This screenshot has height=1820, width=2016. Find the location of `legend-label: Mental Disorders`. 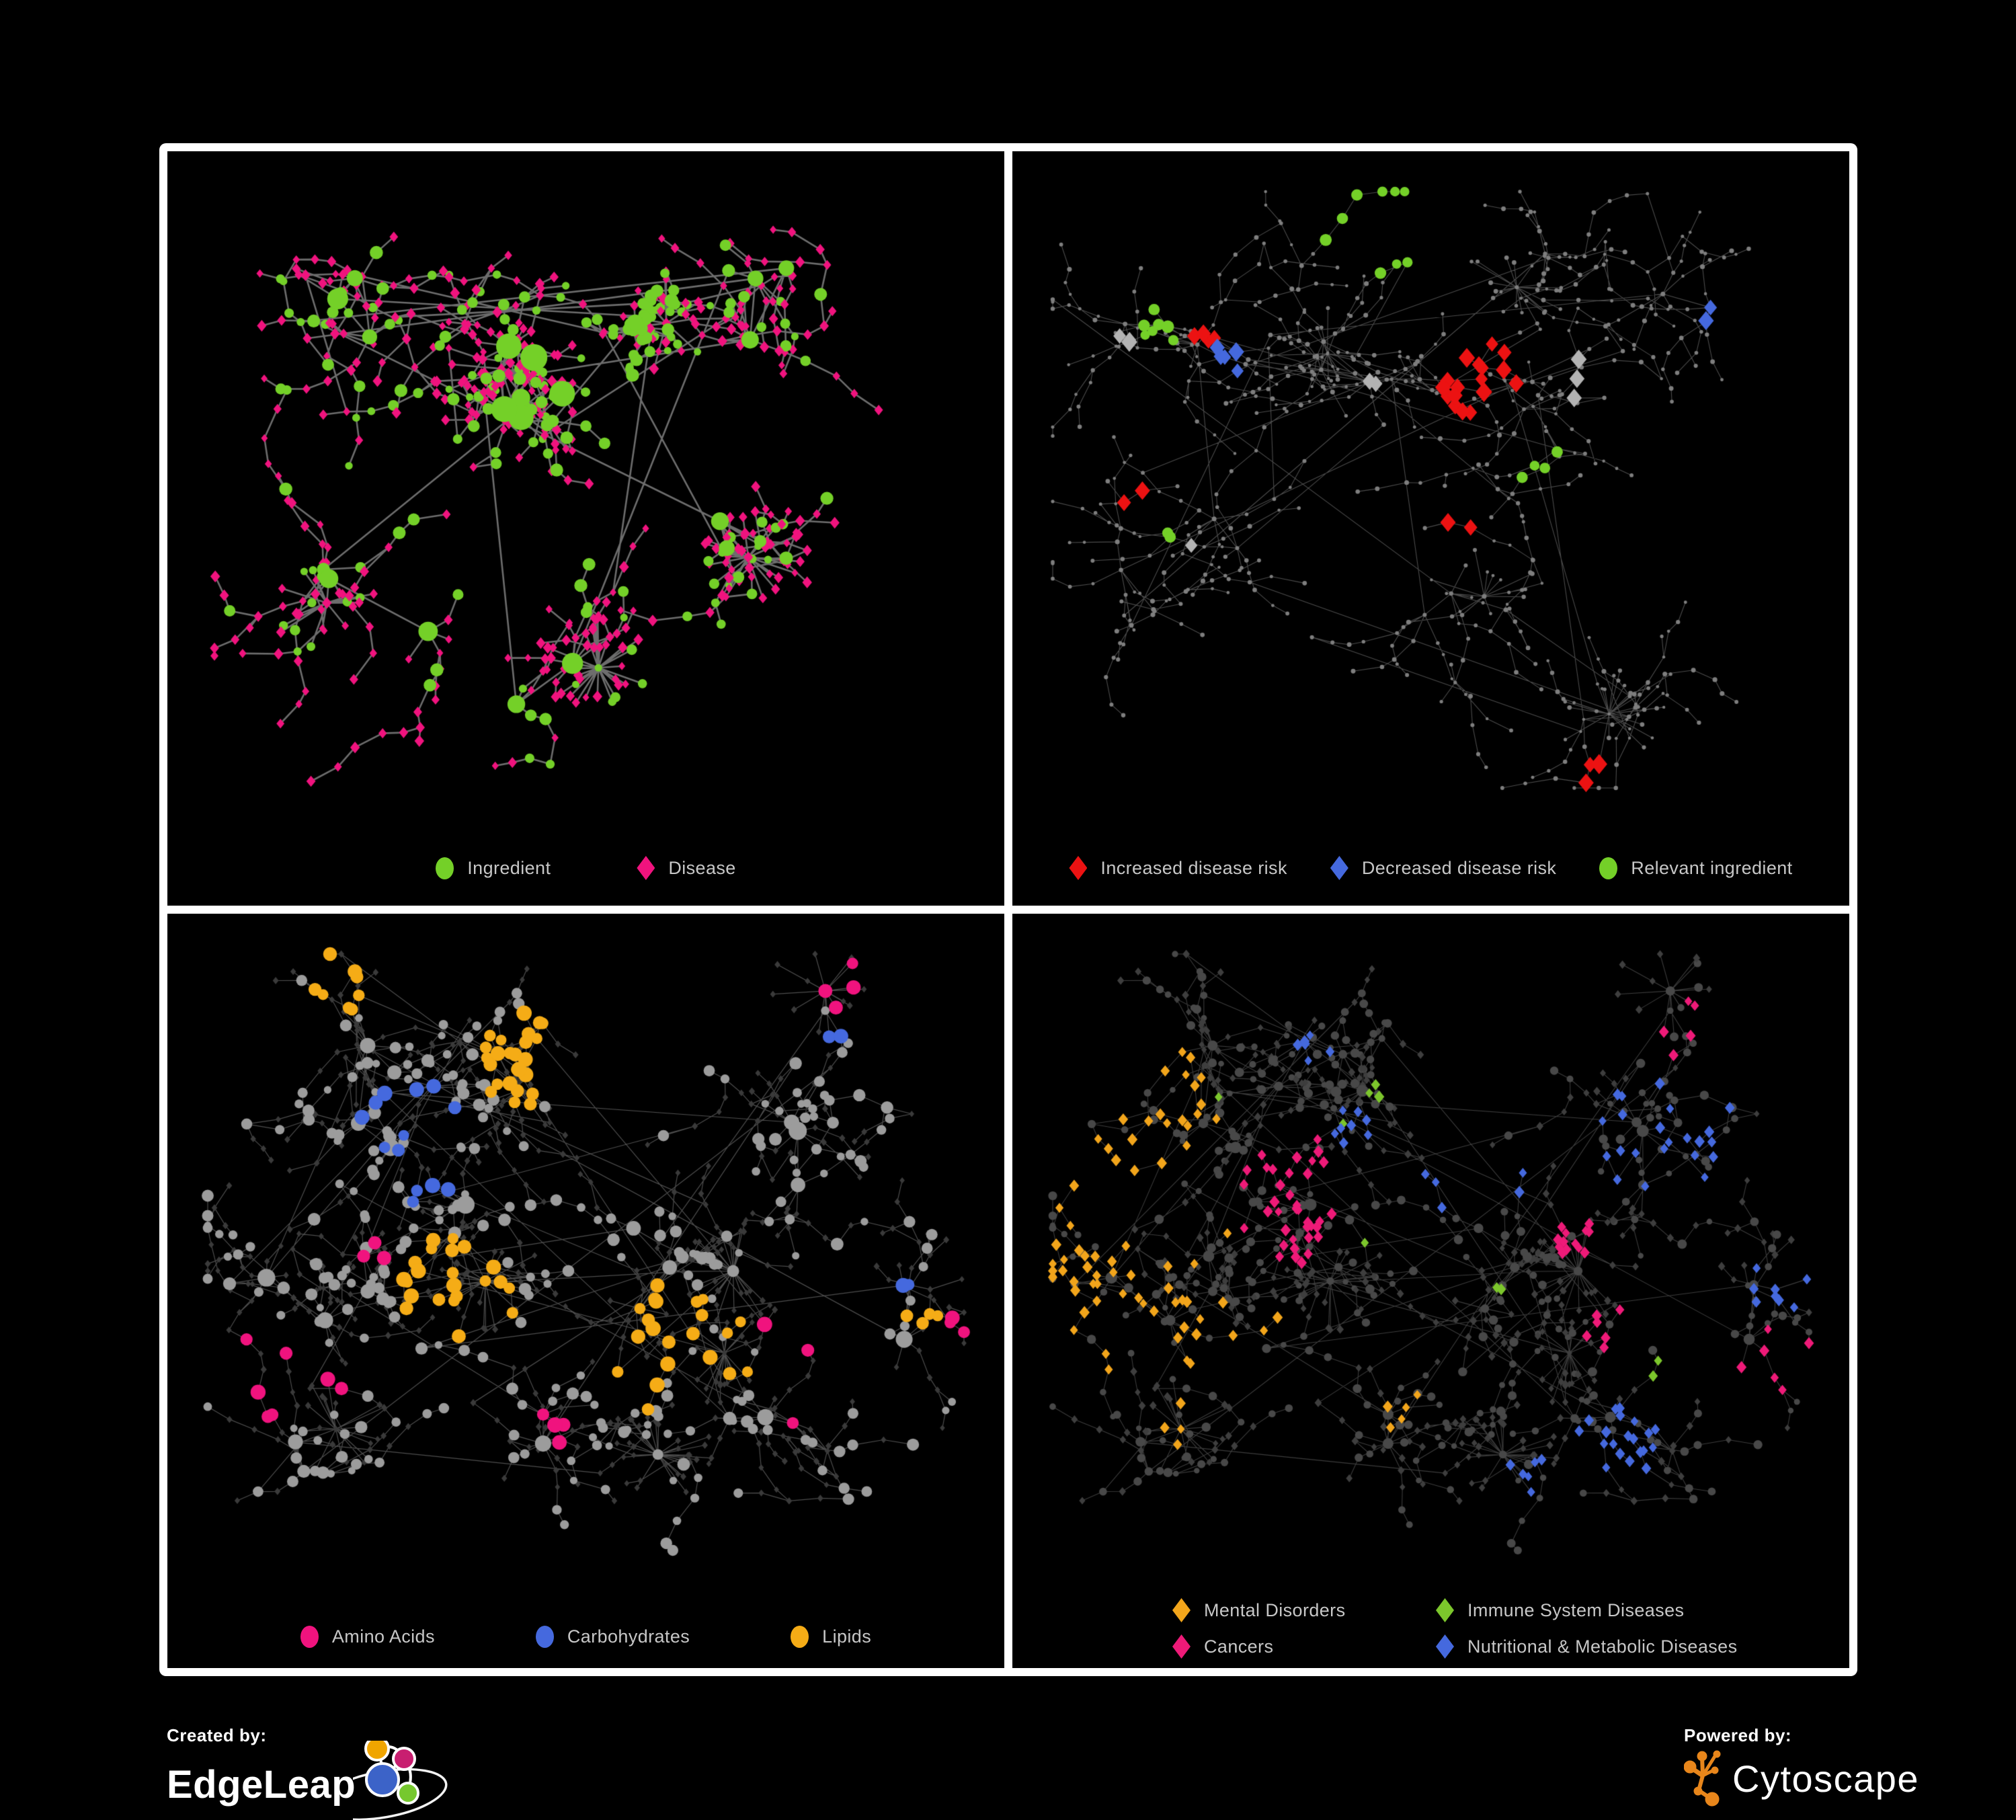

legend-label: Mental Disorders is located at coordinates (1275, 1609).